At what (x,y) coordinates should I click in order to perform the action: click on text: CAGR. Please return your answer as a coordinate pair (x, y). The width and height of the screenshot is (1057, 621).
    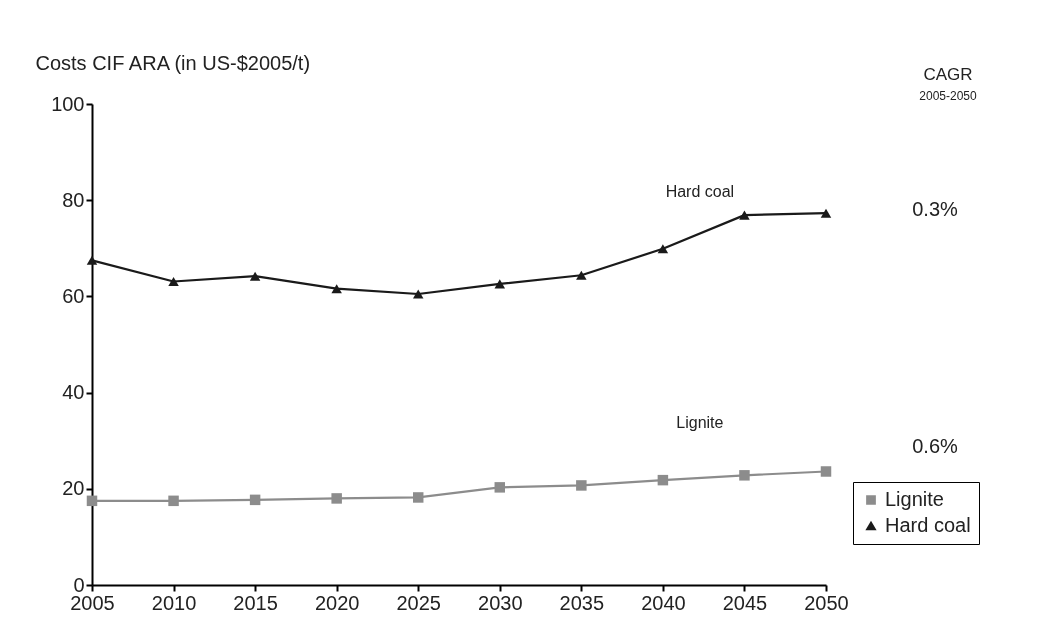
    Looking at the image, I should click on (948, 74).